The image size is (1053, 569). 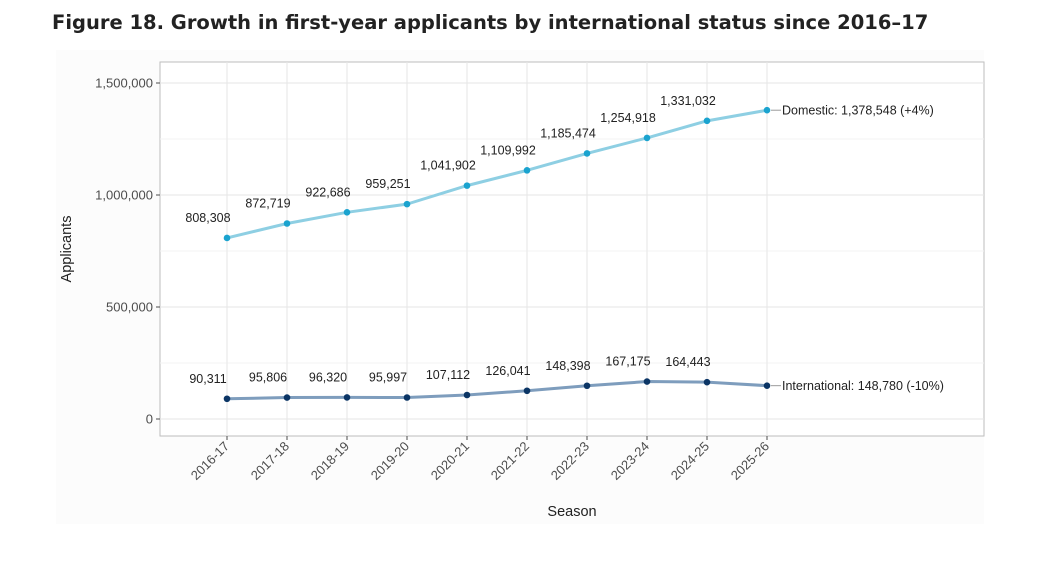 What do you see at coordinates (387, 184) in the screenshot?
I see `data-label-domestic: 959,251` at bounding box center [387, 184].